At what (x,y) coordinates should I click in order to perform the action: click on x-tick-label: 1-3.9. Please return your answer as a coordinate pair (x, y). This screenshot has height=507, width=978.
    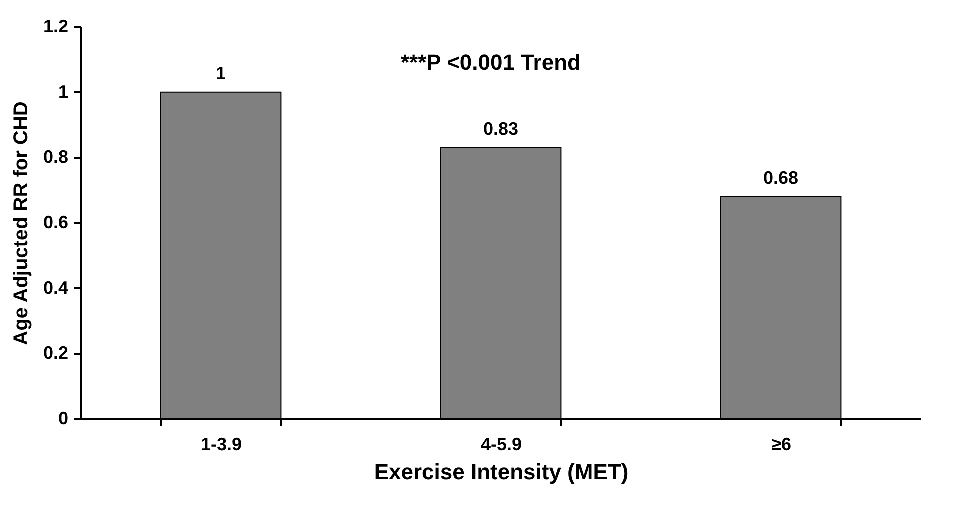
    Looking at the image, I should click on (221, 444).